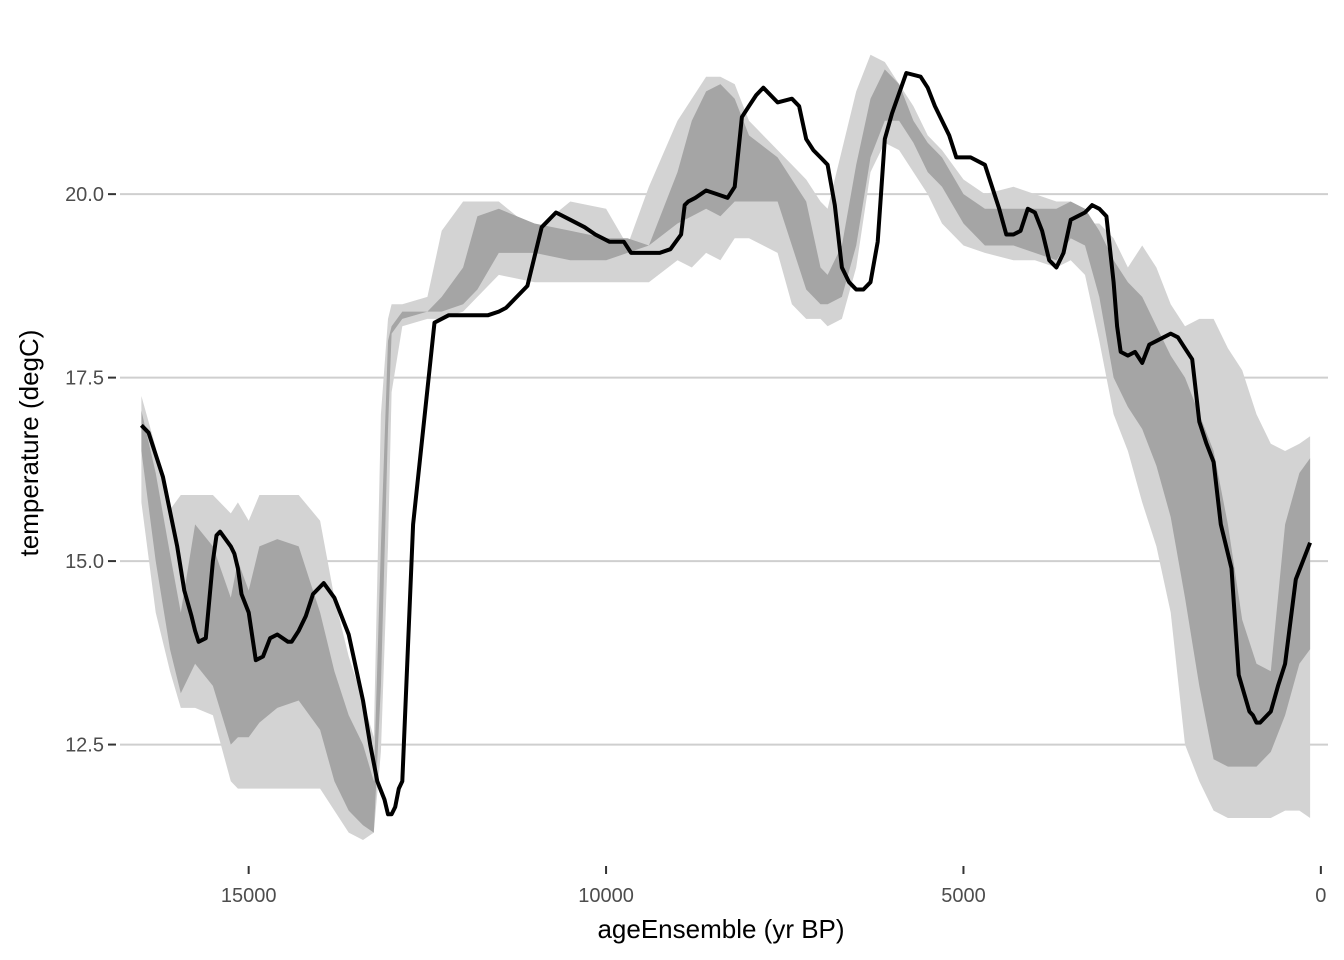  Describe the element at coordinates (84, 746) in the screenshot. I see `y-tick-label: 12.5` at that location.